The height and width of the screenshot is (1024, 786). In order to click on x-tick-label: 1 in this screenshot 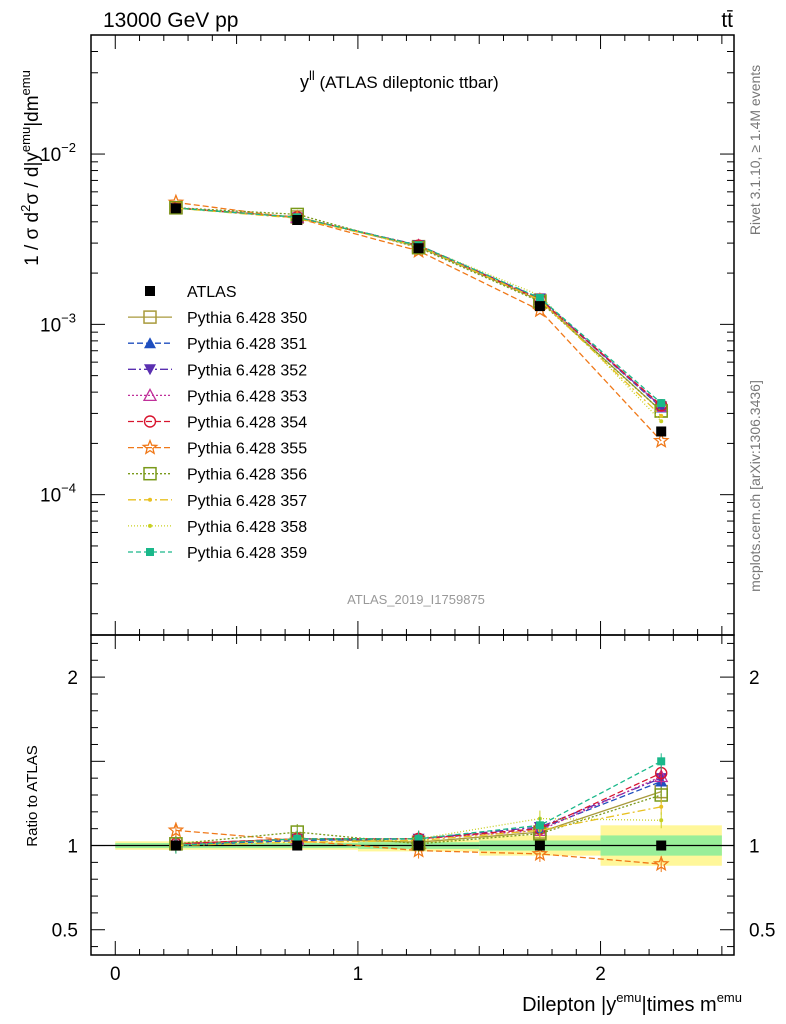, I will do `click(358, 974)`.